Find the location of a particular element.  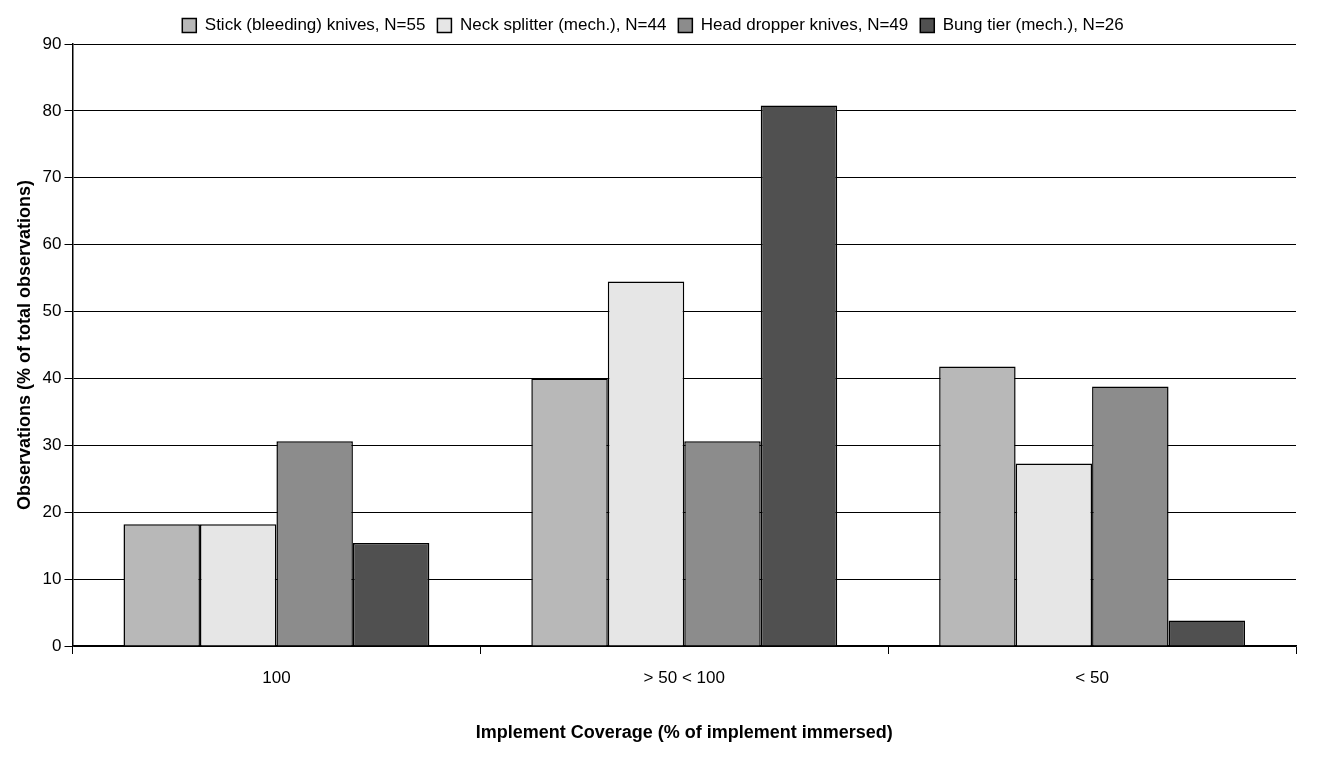

legend-label: Bung tier (mech.), N=26 is located at coordinates (1033, 25).